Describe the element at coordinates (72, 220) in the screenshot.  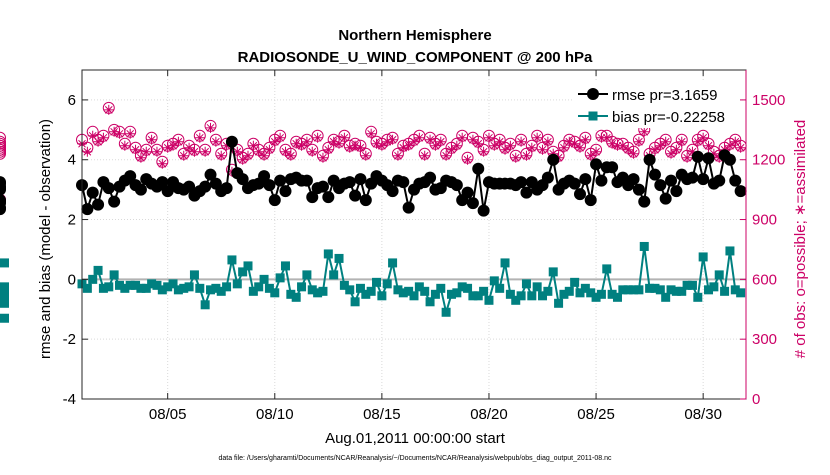
I see `y-tick-label: 2` at that location.